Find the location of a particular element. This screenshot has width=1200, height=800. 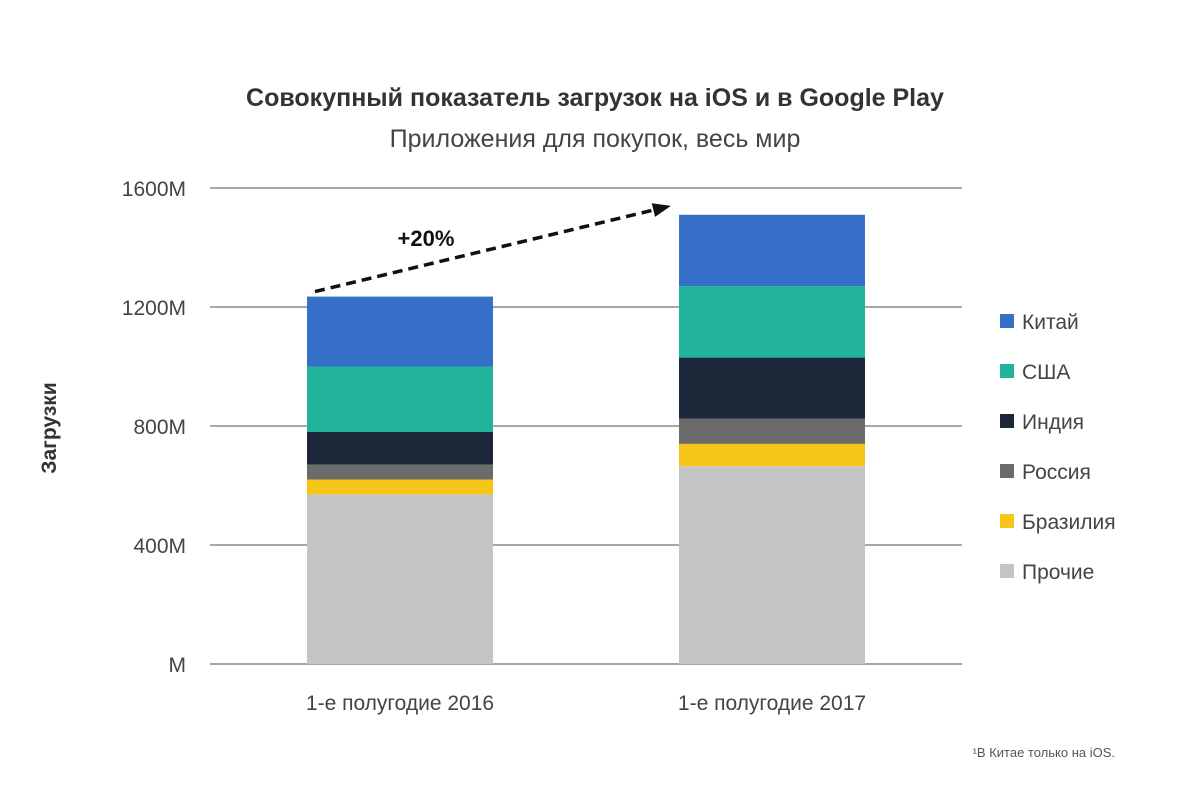

chart-subtitle: Приложения для покупок, весь мир is located at coordinates (595, 139).